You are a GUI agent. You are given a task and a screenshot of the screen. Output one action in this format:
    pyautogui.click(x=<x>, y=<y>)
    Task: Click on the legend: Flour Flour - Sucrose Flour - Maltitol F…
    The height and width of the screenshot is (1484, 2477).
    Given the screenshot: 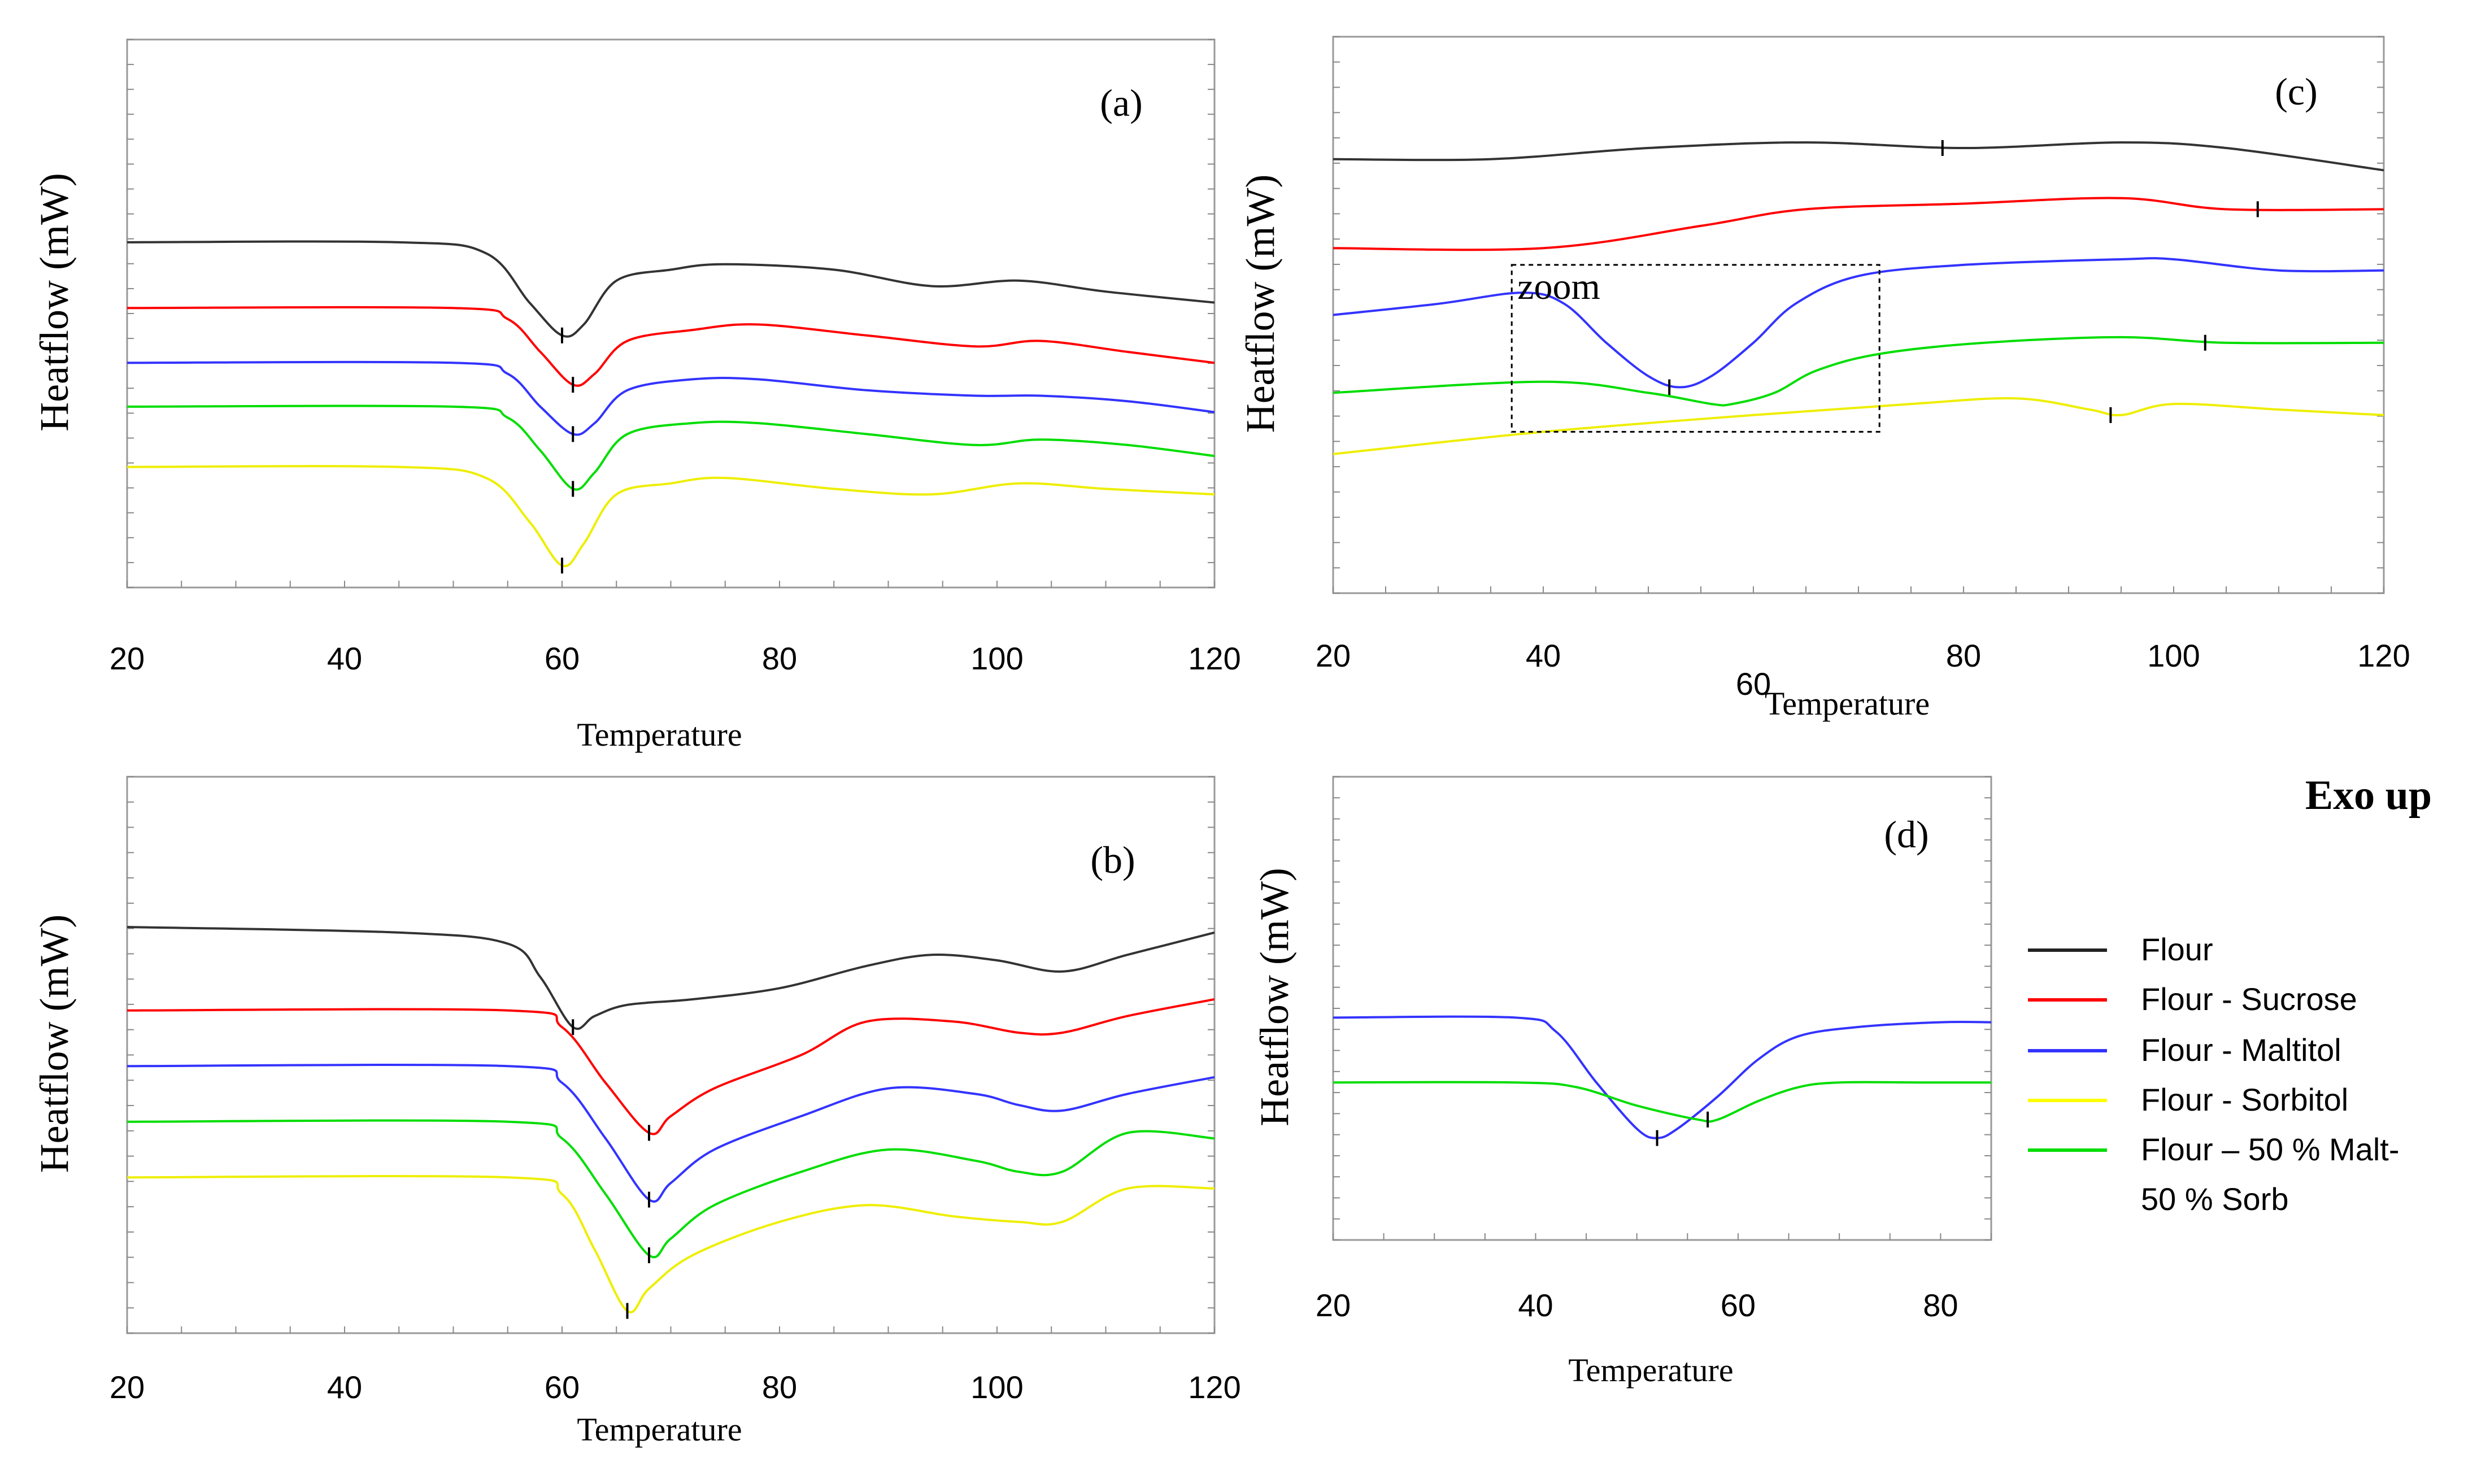 What is the action you would take?
    pyautogui.click(x=2214, y=1075)
    